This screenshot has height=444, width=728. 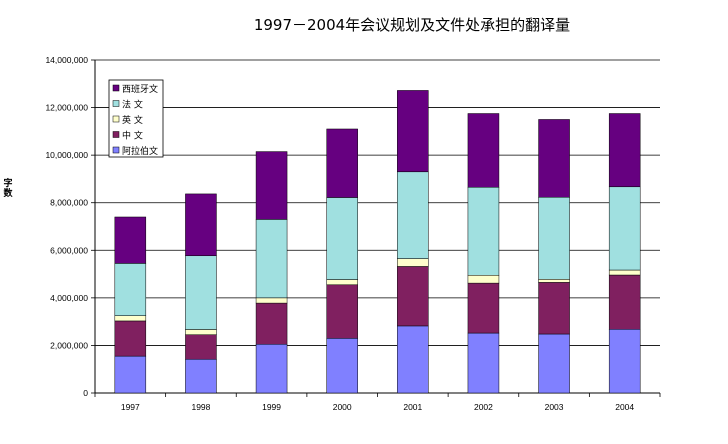 I want to click on y-axis-label-char: 字, so click(x=7, y=183).